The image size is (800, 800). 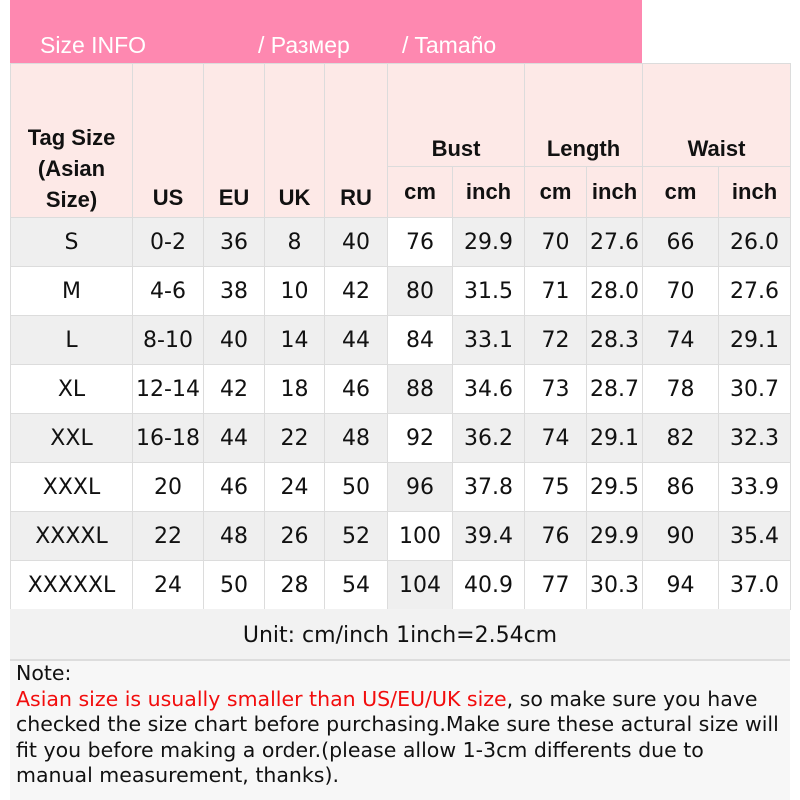 What do you see at coordinates (755, 487) in the screenshot?
I see `cell-waist-inch: 33.9` at bounding box center [755, 487].